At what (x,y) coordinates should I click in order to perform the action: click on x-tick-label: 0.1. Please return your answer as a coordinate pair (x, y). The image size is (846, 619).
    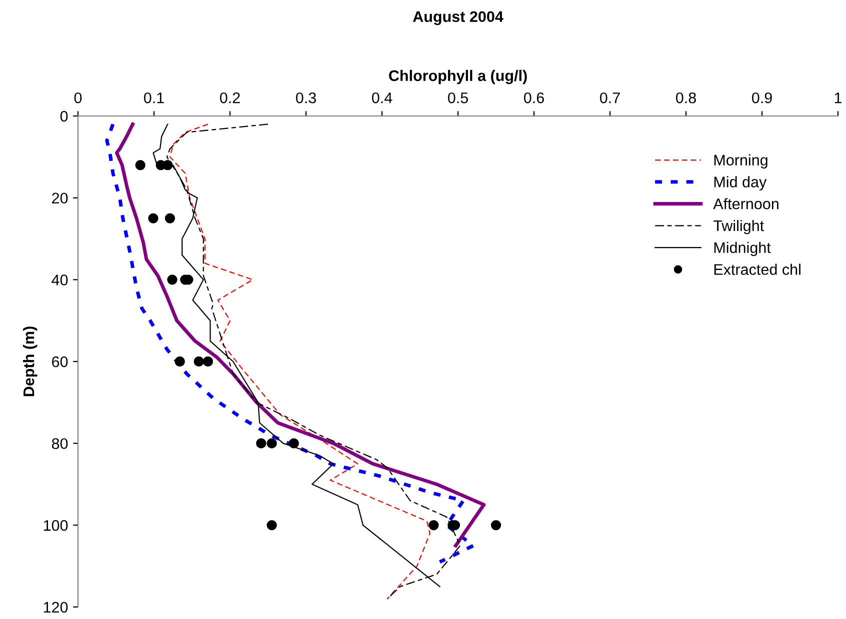
    Looking at the image, I should click on (154, 98).